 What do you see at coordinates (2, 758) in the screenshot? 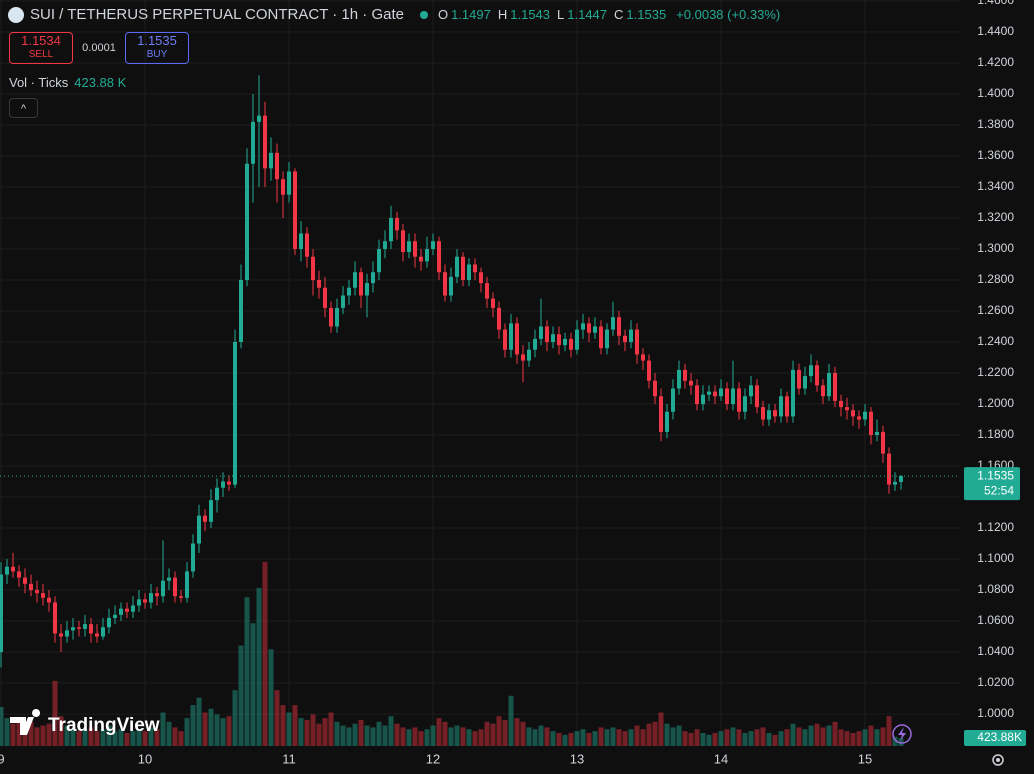
I see `x-tick-label: 9` at bounding box center [2, 758].